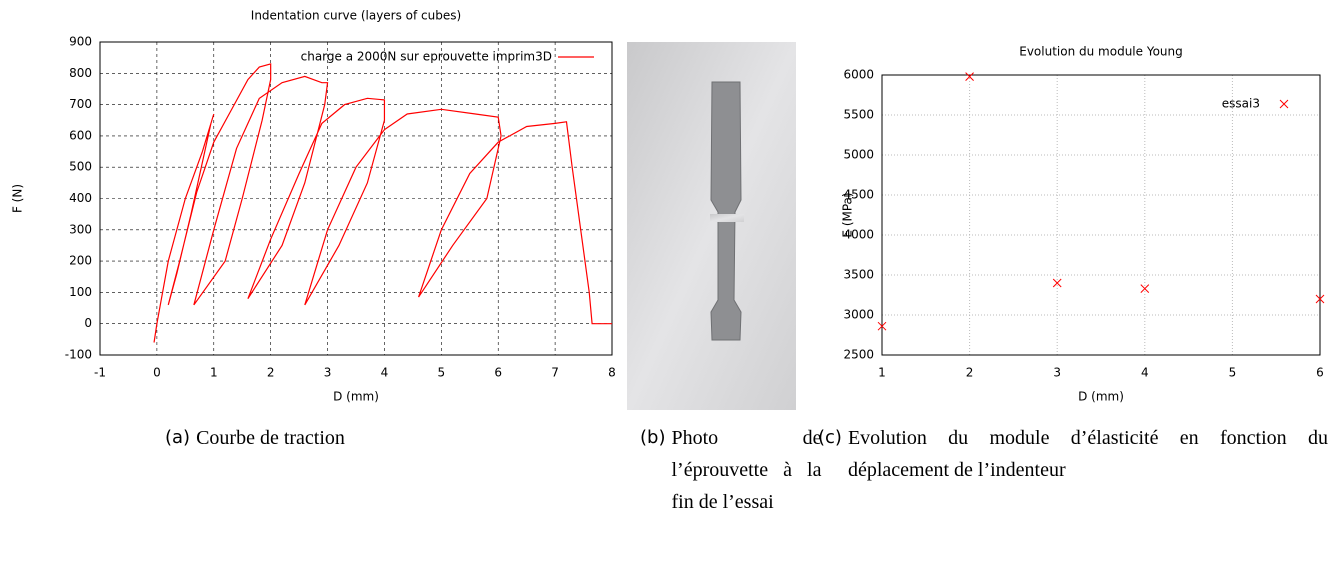 This screenshot has width=1341, height=569. I want to click on y-tick-label: 4500, so click(858, 195).